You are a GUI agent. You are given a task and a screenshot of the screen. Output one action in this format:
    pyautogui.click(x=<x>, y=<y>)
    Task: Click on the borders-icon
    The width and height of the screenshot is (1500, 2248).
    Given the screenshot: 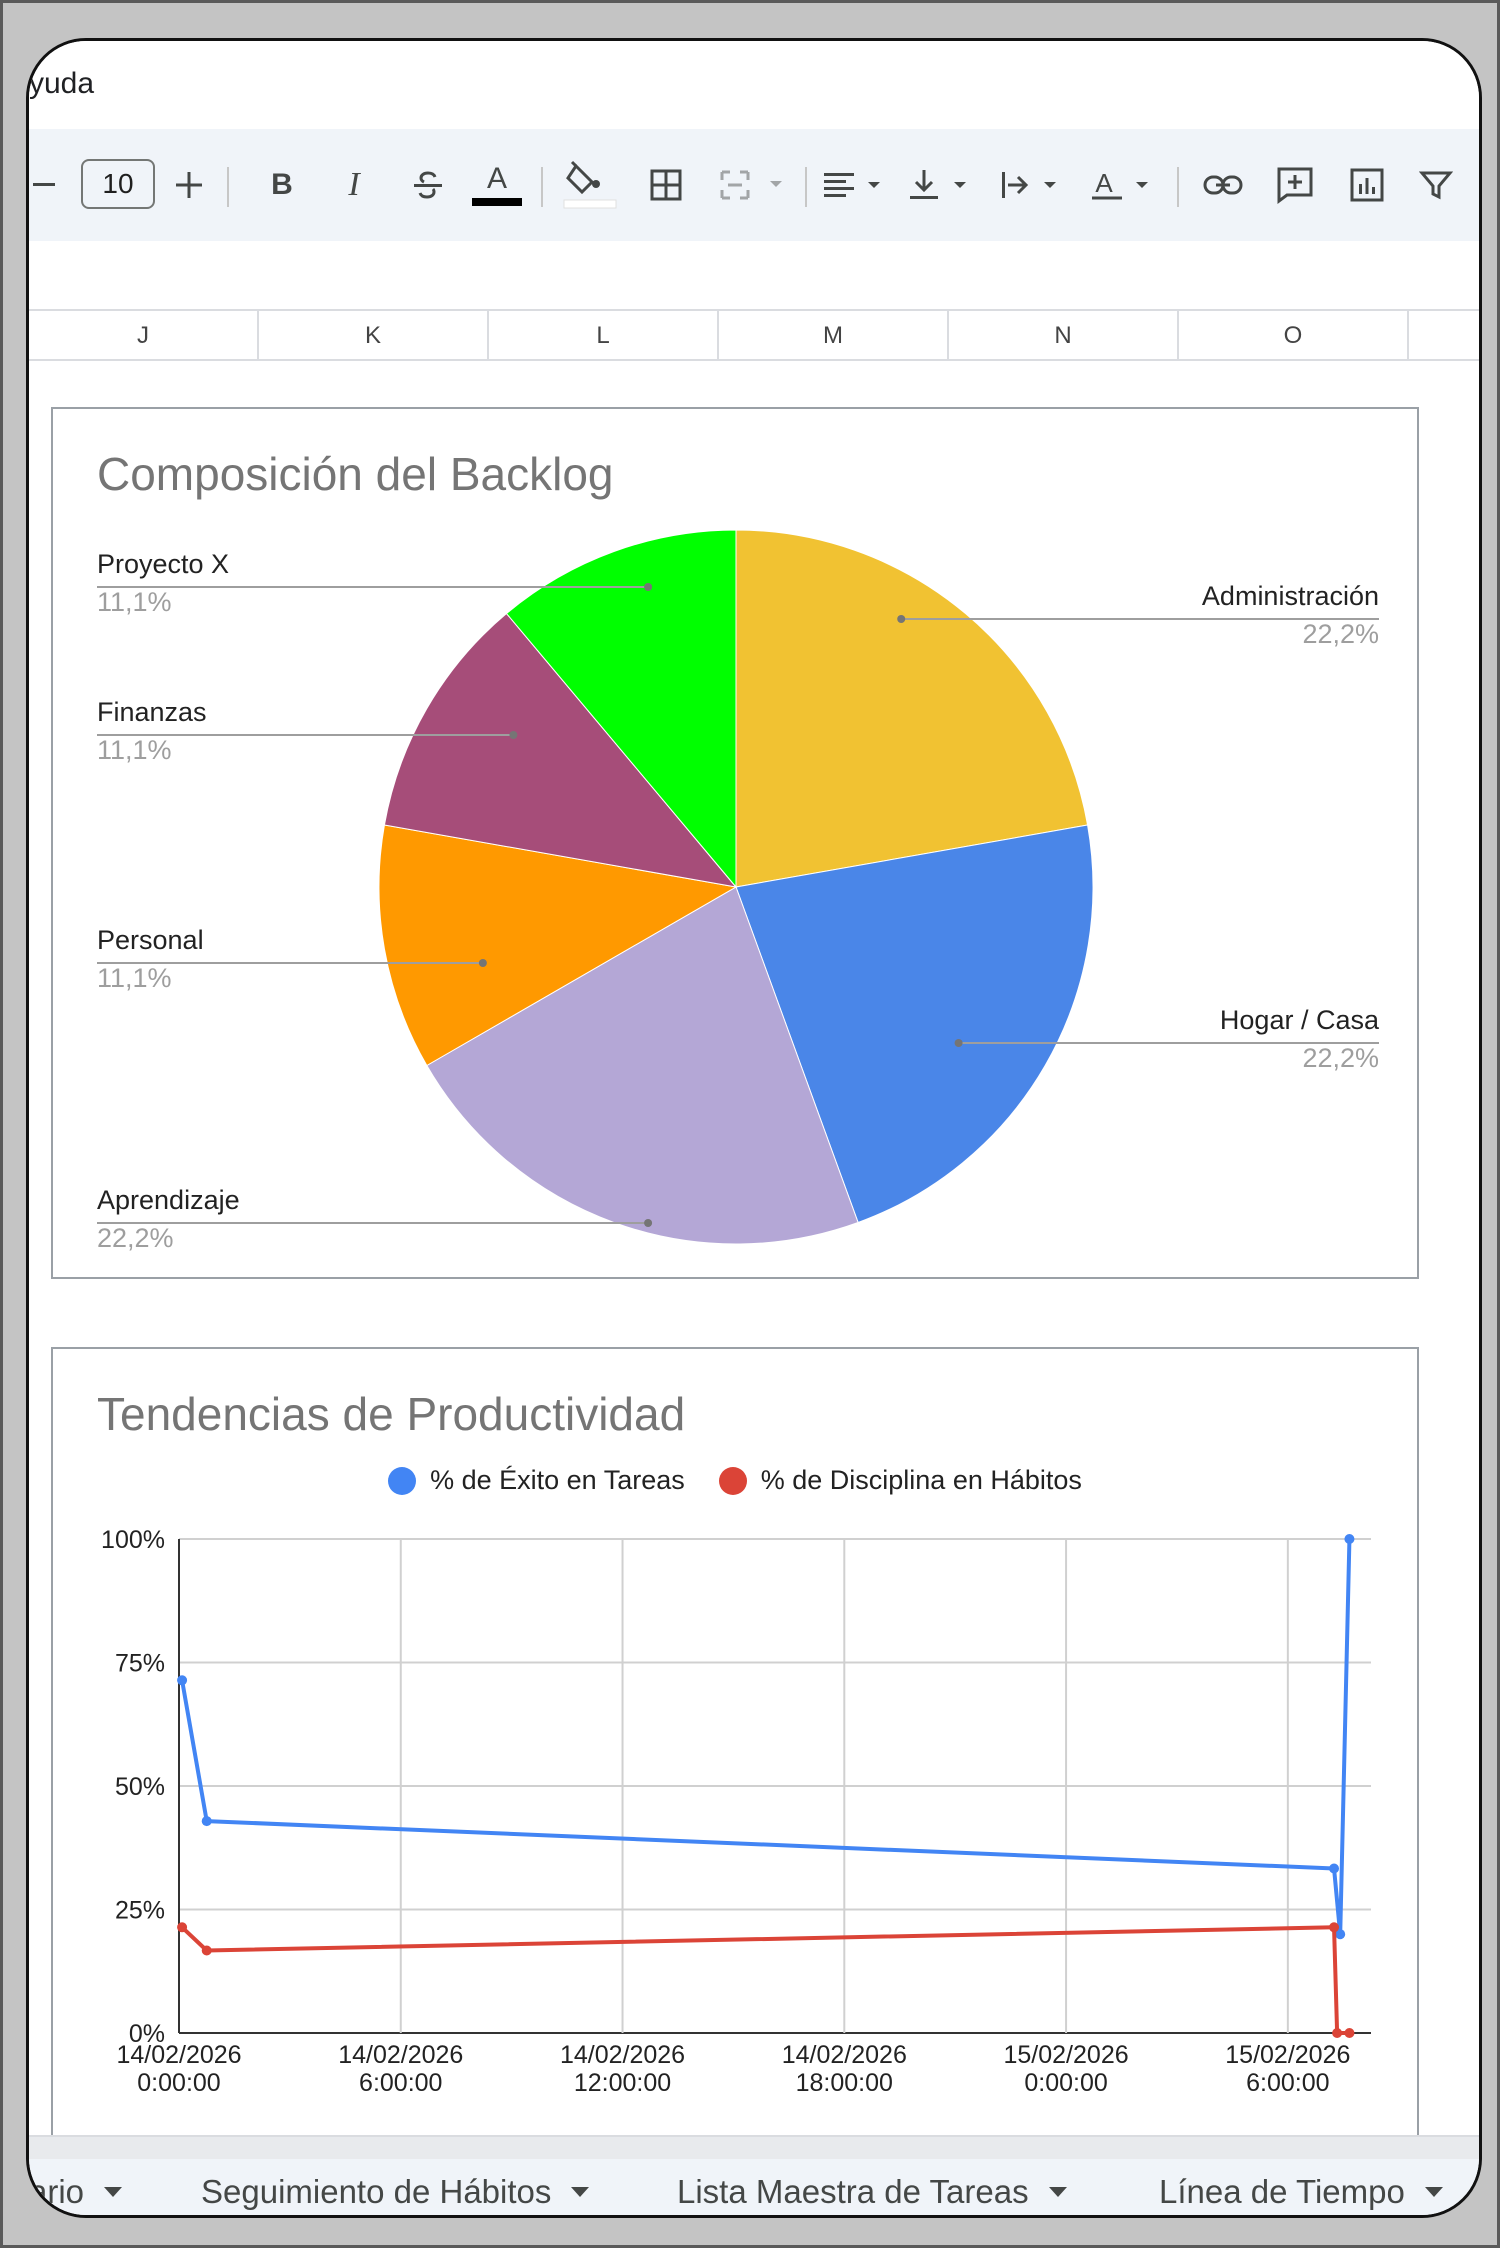 What is the action you would take?
    pyautogui.click(x=666, y=185)
    